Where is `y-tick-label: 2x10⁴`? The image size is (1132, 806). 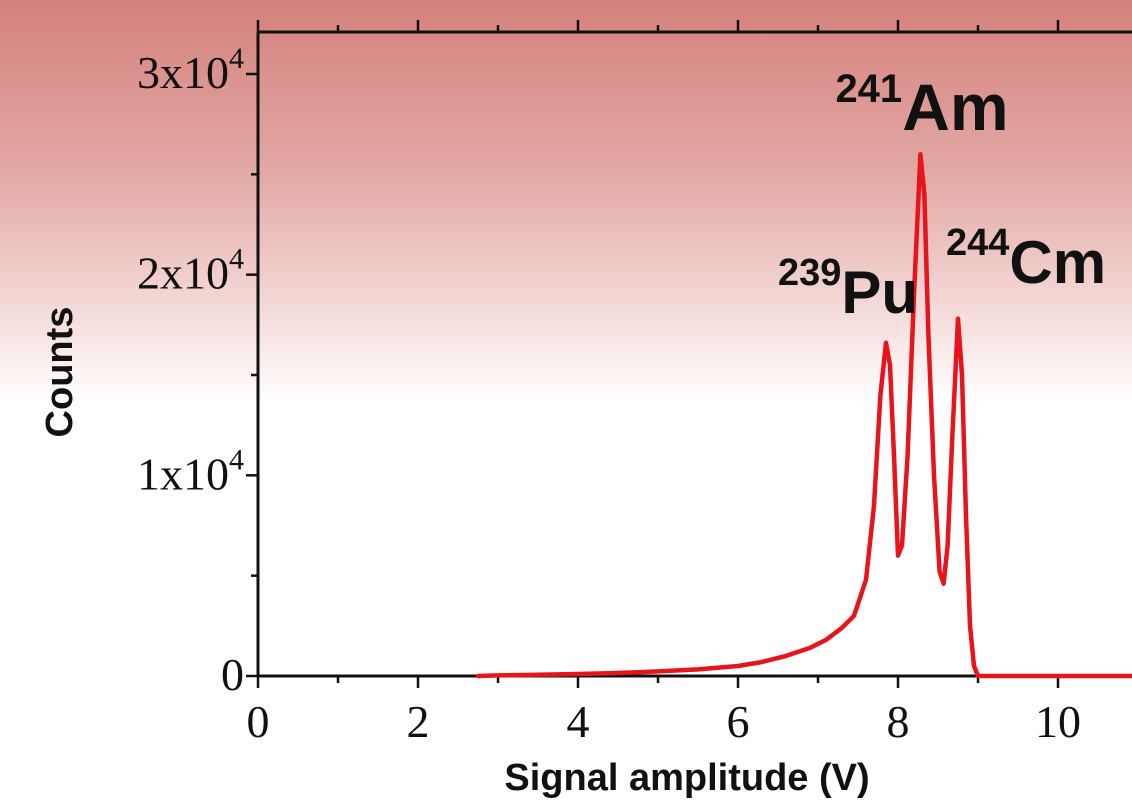
y-tick-label: 2x10⁴ is located at coordinates (190, 271).